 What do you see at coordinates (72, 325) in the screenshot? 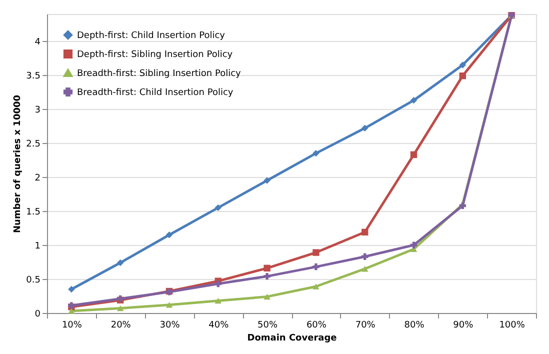
I see `x-tick-label: 10%` at bounding box center [72, 325].